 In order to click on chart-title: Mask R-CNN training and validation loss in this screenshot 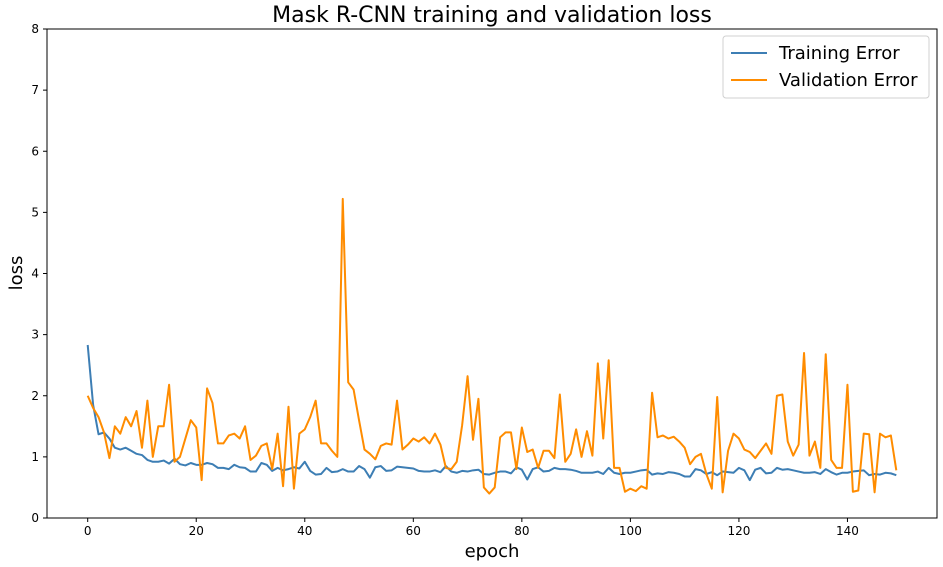, I will do `click(492, 15)`.